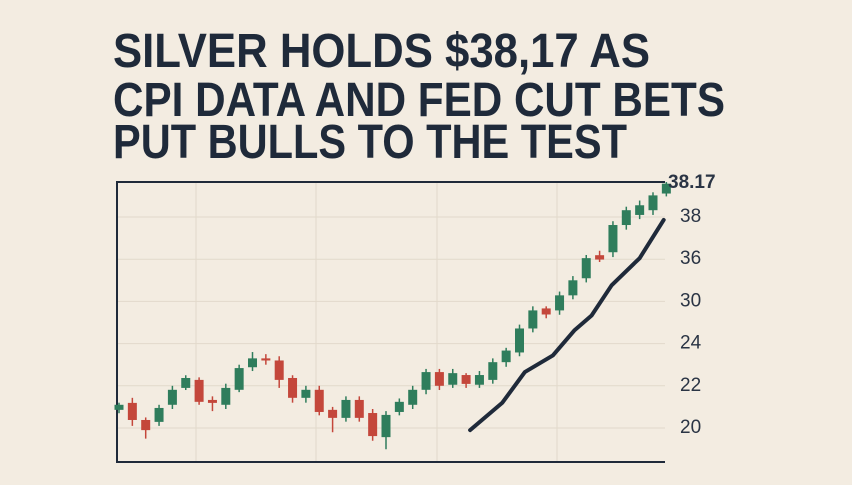 This screenshot has height=485, width=852. What do you see at coordinates (370, 142) in the screenshot?
I see `title-line: PUT BULLS TO THE TEST` at bounding box center [370, 142].